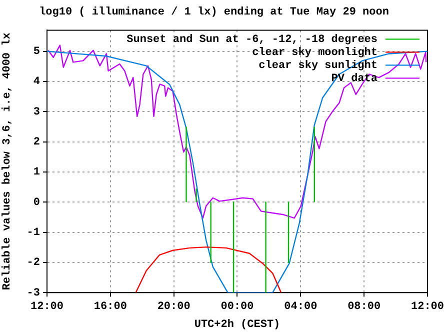  Describe the element at coordinates (237, 306) in the screenshot. I see `x-tick-label: 00:00` at that location.